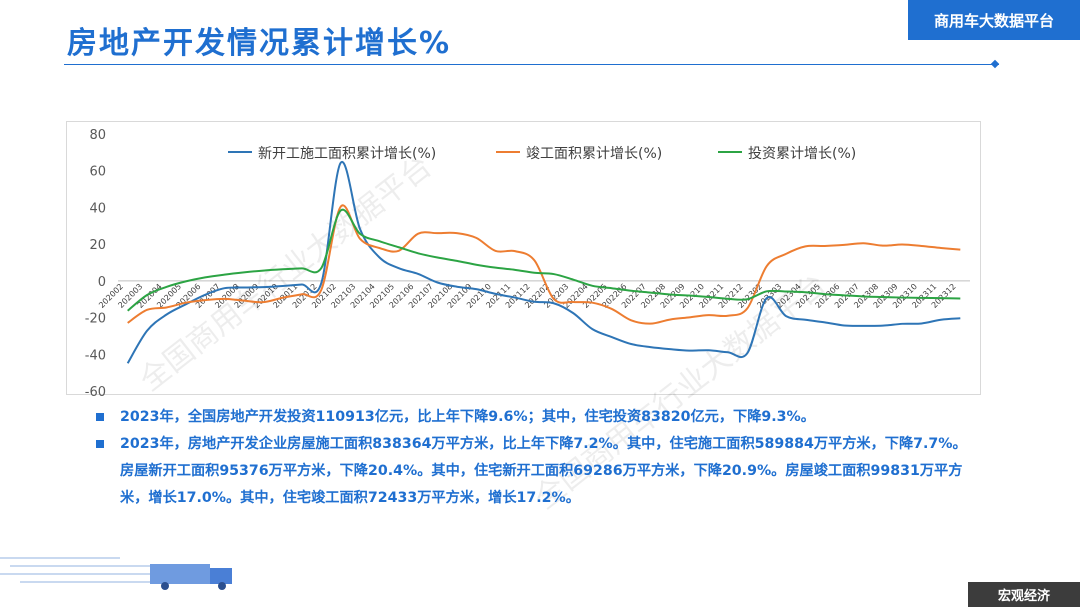 The image size is (1080, 607). Describe the element at coordinates (802, 154) in the screenshot. I see `legend-label: 投资累计增长(%)` at that location.